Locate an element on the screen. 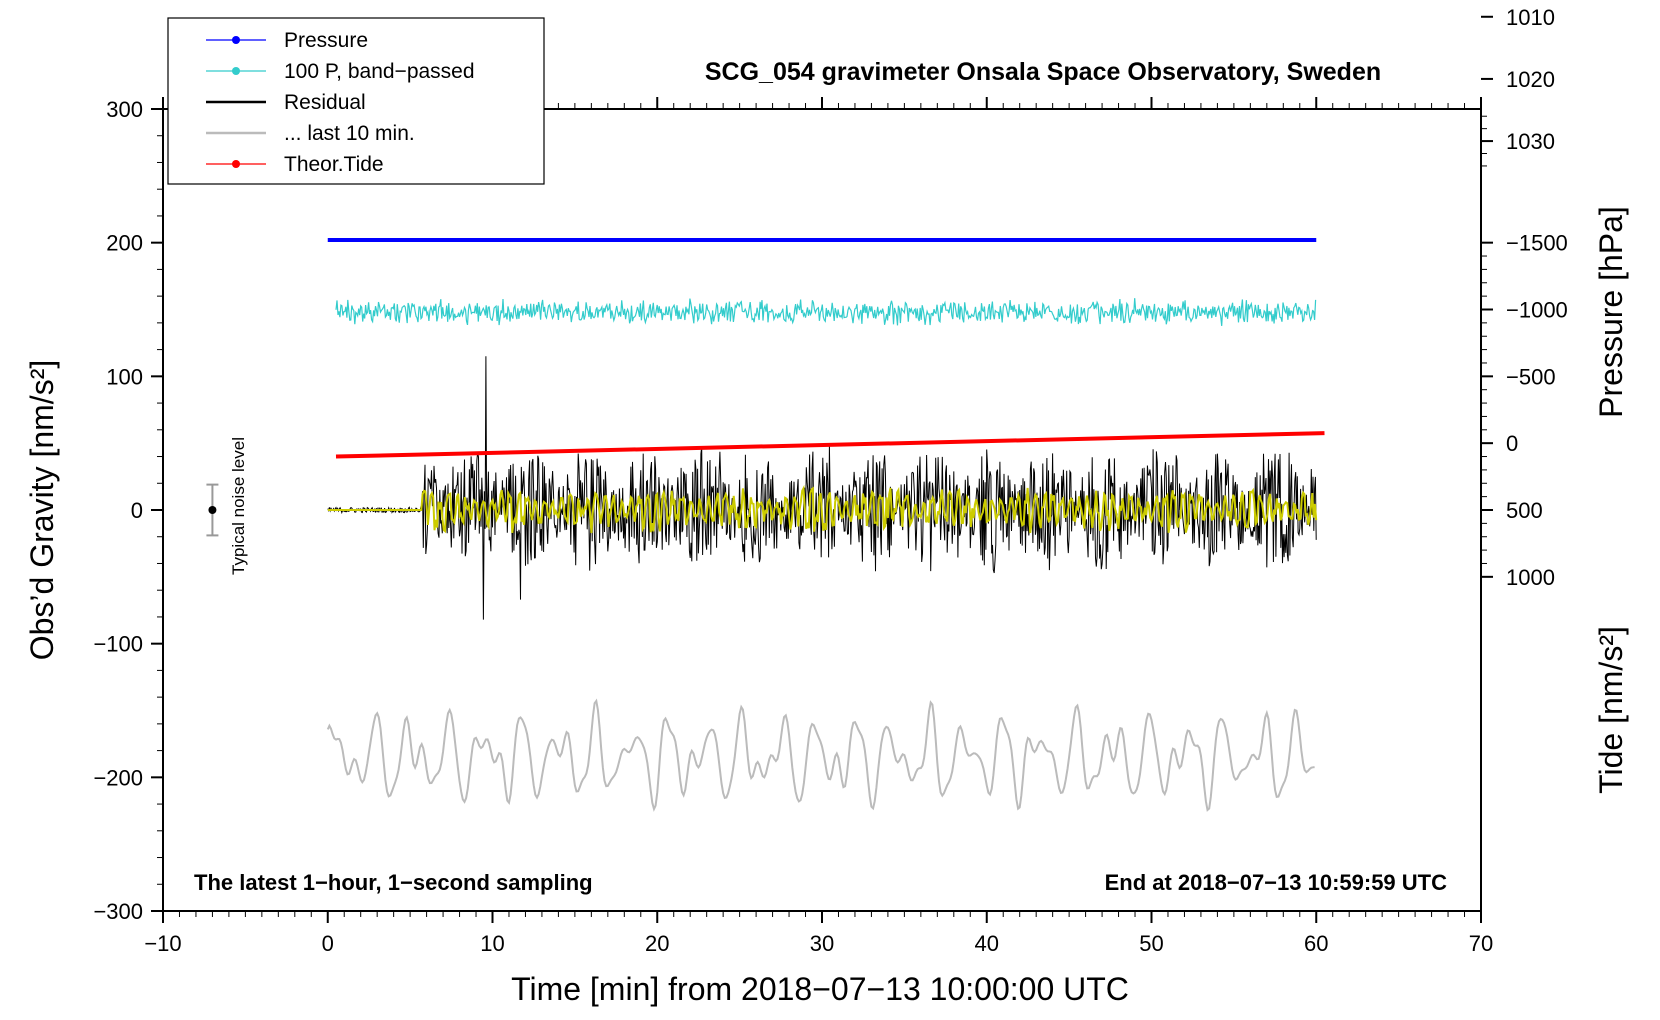 This screenshot has width=1660, height=1020. legend-label: Theor.Tide is located at coordinates (334, 164).